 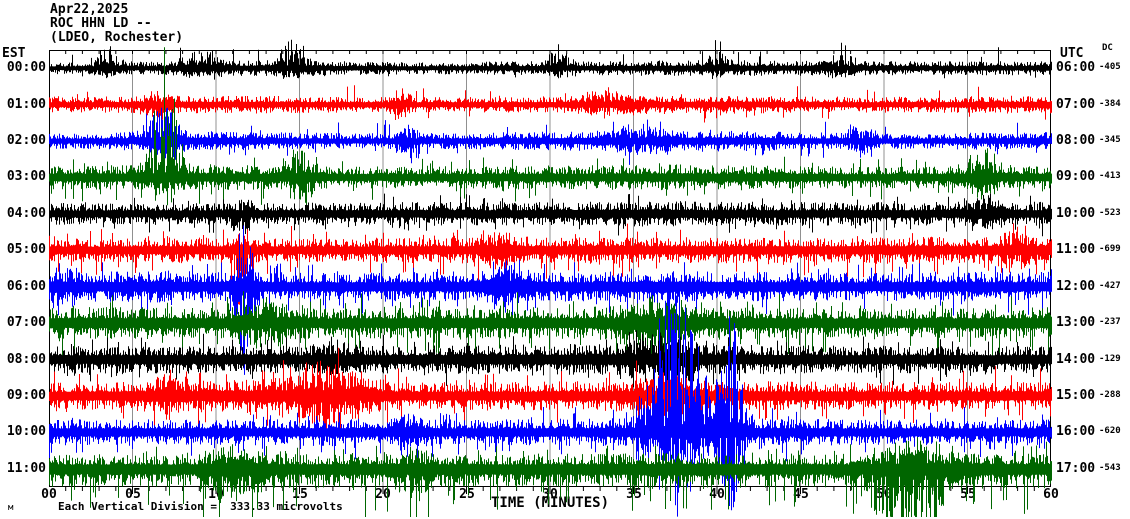 I want to click on est-time-label: 04:00, so click(x=26, y=213).